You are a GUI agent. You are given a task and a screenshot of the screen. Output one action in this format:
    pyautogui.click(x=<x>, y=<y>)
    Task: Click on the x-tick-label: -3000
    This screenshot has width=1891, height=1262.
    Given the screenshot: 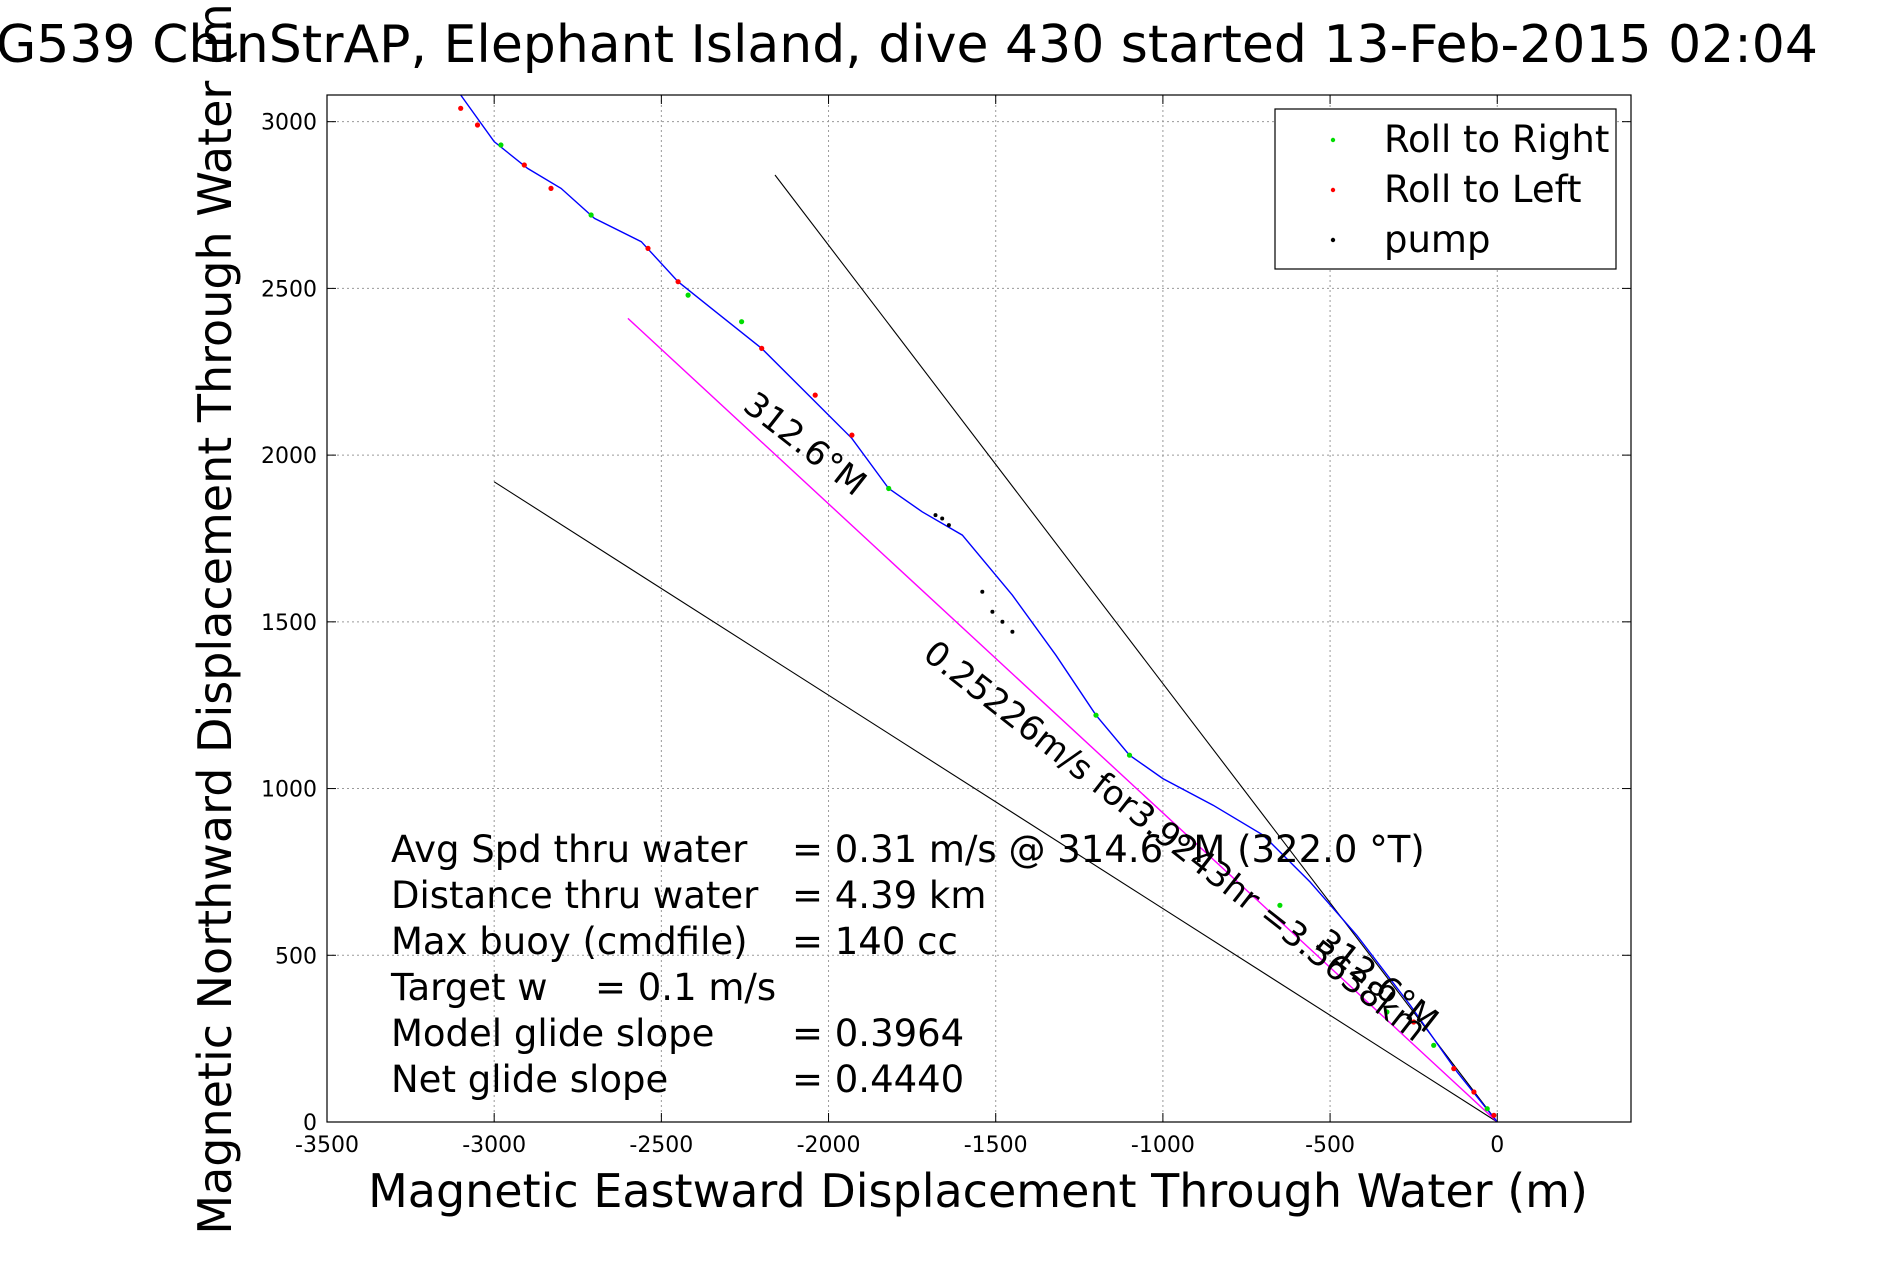 What is the action you would take?
    pyautogui.click(x=494, y=1145)
    